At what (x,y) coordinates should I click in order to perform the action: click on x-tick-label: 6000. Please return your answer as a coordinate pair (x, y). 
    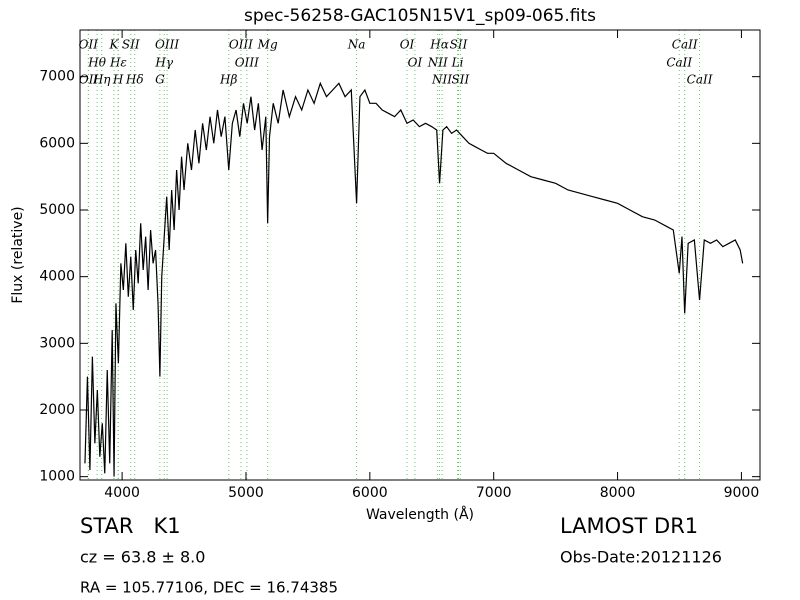
    Looking at the image, I should click on (370, 493).